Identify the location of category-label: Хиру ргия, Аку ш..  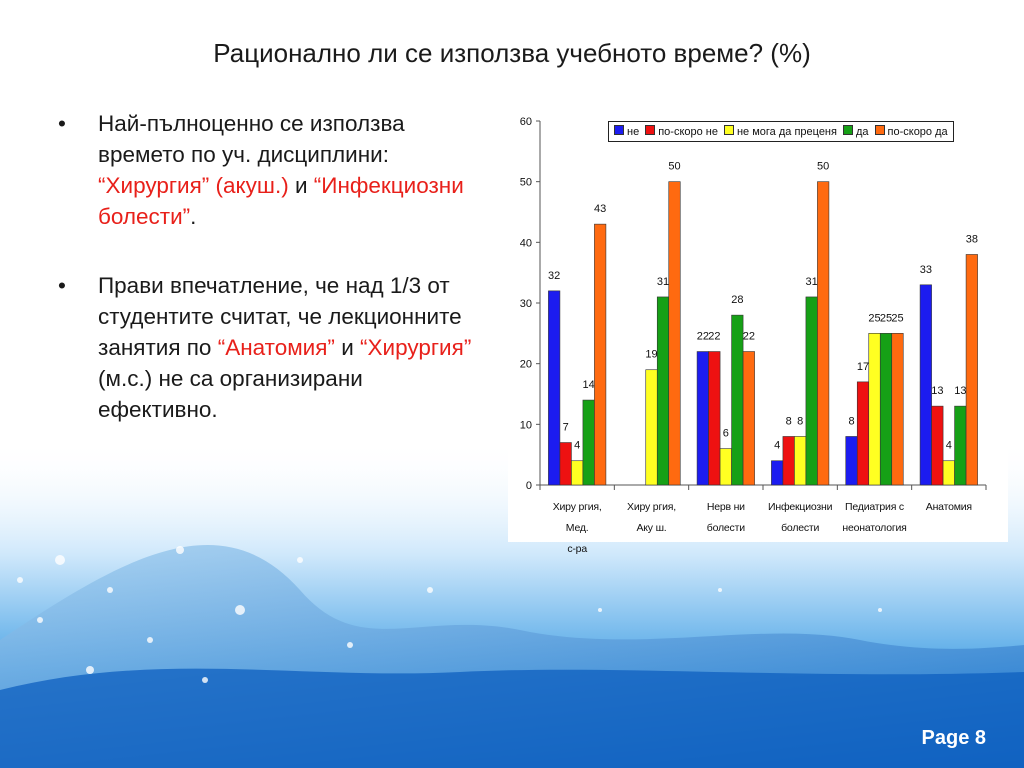
(652, 518).